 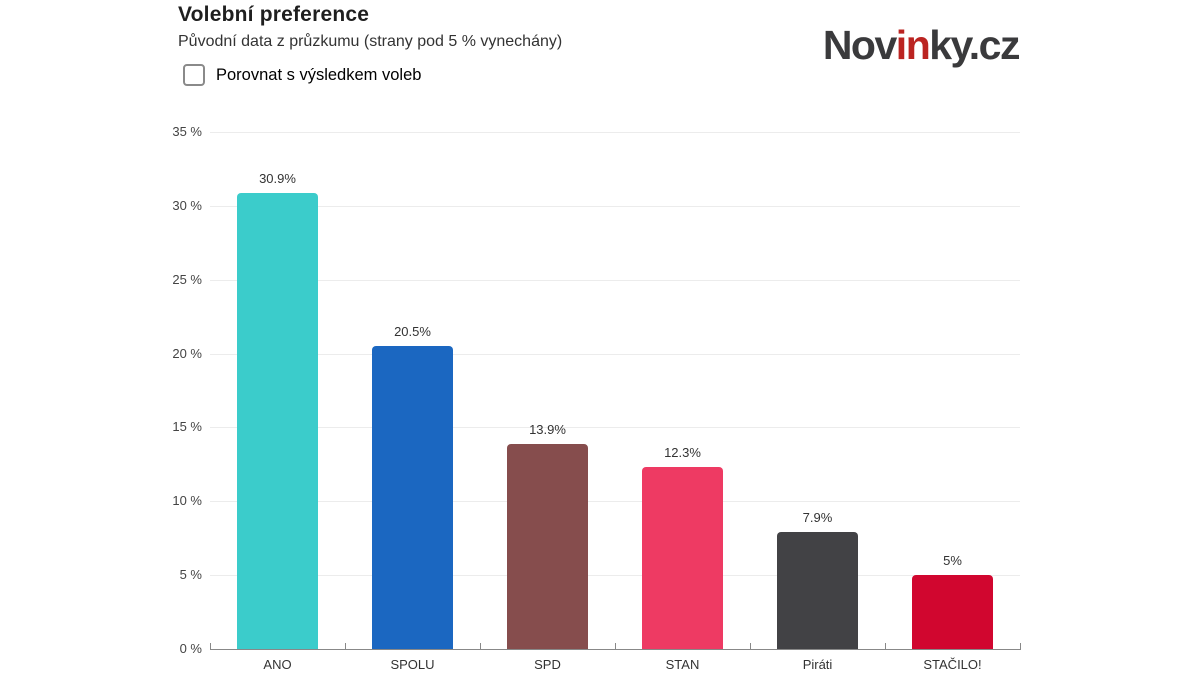 I want to click on x-axis-label: SPD, so click(x=547, y=664).